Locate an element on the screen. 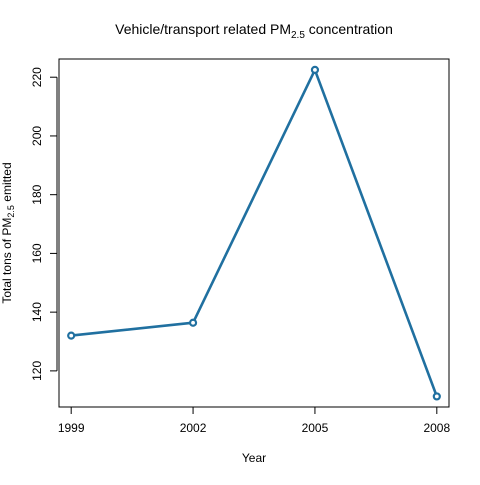 The image size is (480, 485). x-tick-label: 1999 is located at coordinates (71, 428).